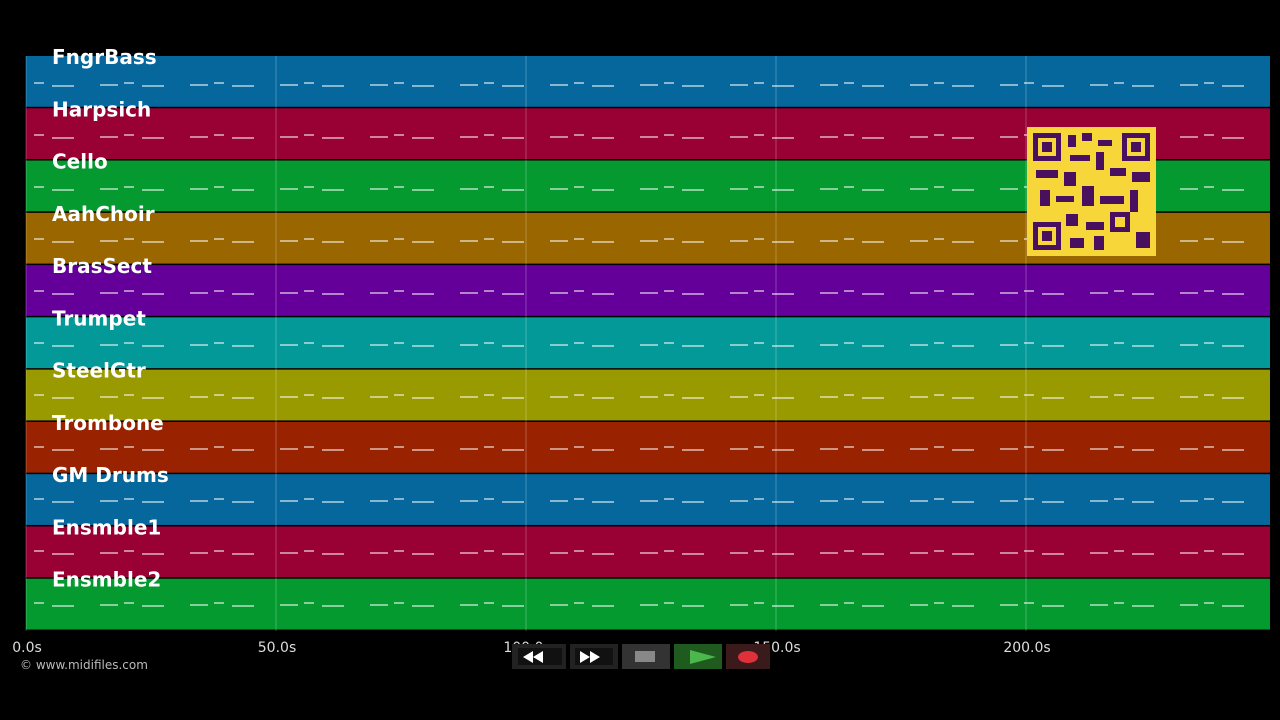 Image resolution: width=1280 pixels, height=720 pixels. What do you see at coordinates (103, 214) in the screenshot?
I see `track-name: AahChoir` at bounding box center [103, 214].